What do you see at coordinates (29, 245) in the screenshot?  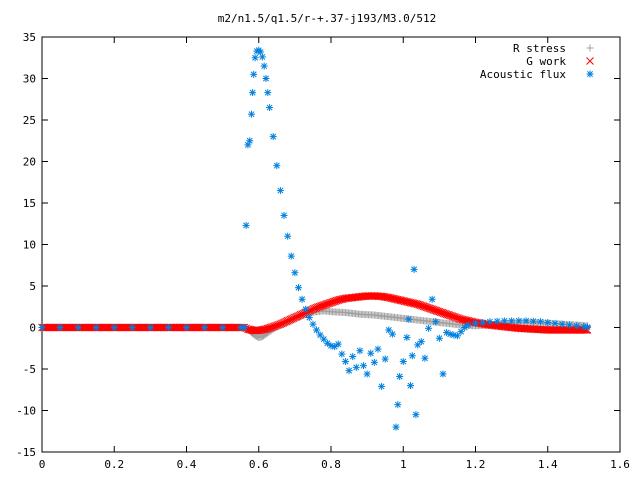 I see `y-tick-label: 10` at bounding box center [29, 245].